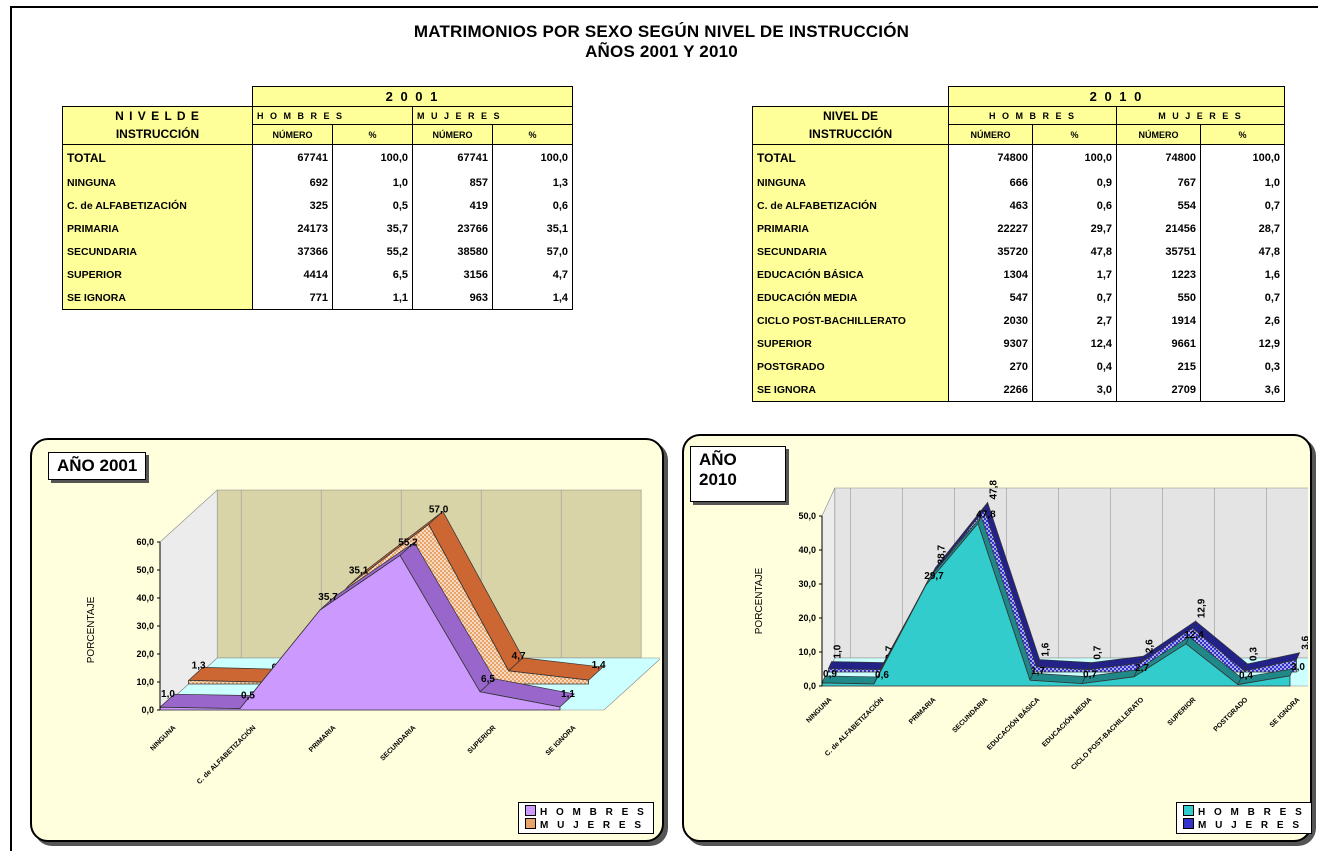  What do you see at coordinates (990, 390) in the screenshot?
I see `row-value: 2266` at bounding box center [990, 390].